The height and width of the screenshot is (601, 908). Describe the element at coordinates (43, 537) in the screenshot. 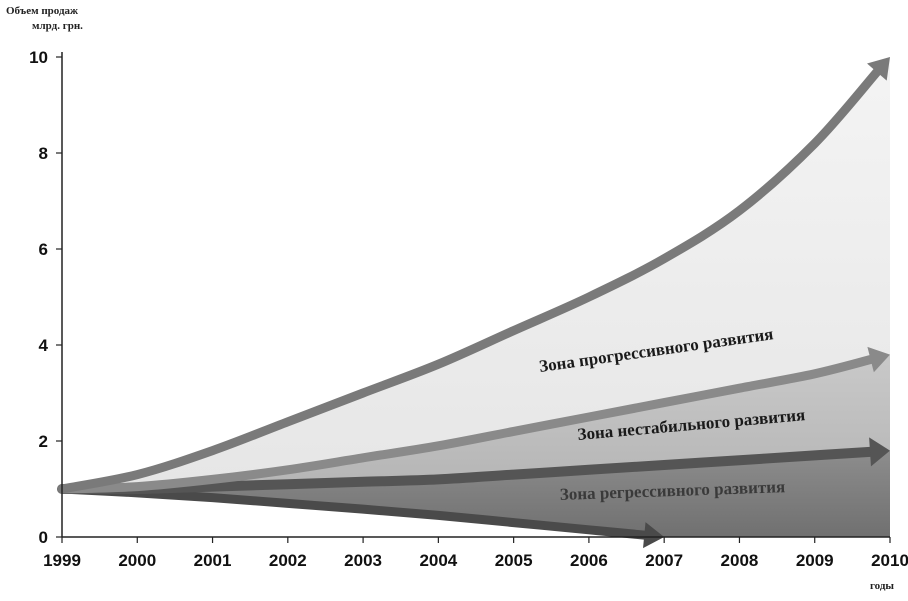

I see `y-tick-label: 0` at that location.